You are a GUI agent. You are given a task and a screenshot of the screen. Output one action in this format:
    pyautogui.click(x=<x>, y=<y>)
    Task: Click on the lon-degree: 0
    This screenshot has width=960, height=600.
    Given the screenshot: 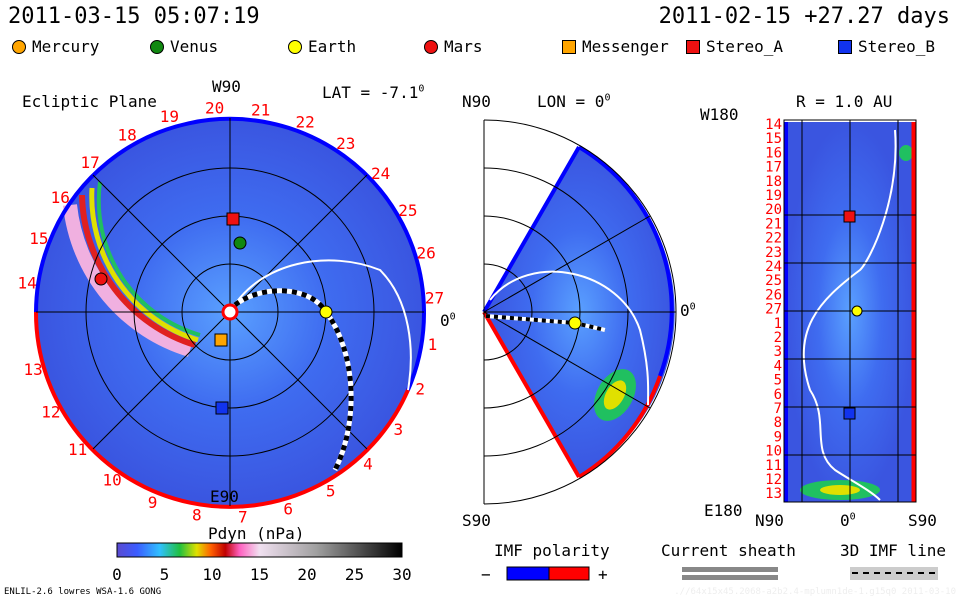 What is the action you would take?
    pyautogui.click(x=607, y=98)
    